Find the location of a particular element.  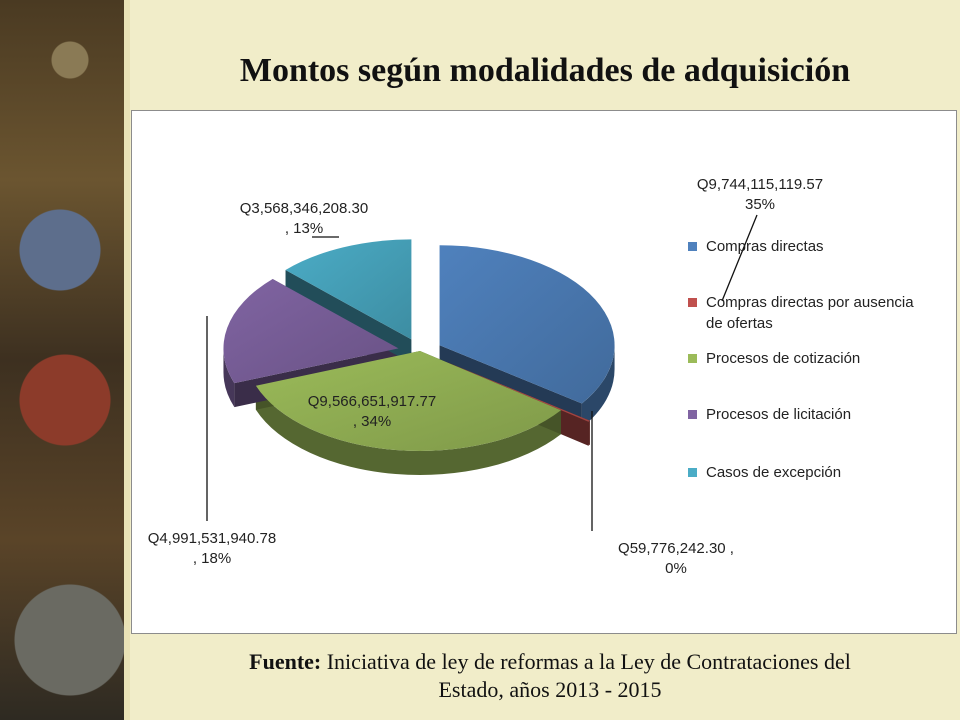

pie-tops is located at coordinates (419, 345).